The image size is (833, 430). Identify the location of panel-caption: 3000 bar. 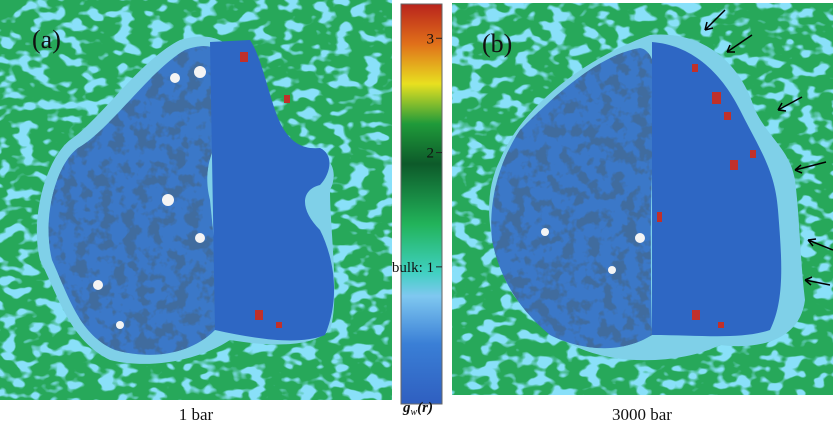
(642, 414).